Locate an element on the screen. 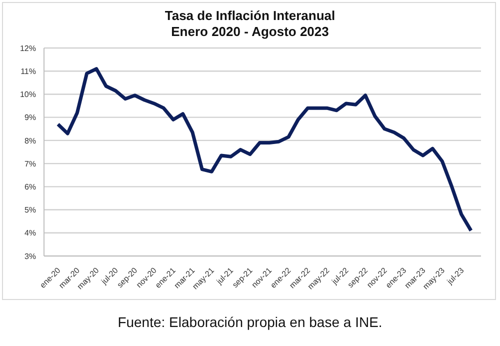 The width and height of the screenshot is (500, 346). y-tick-label: 8% is located at coordinates (30, 141).